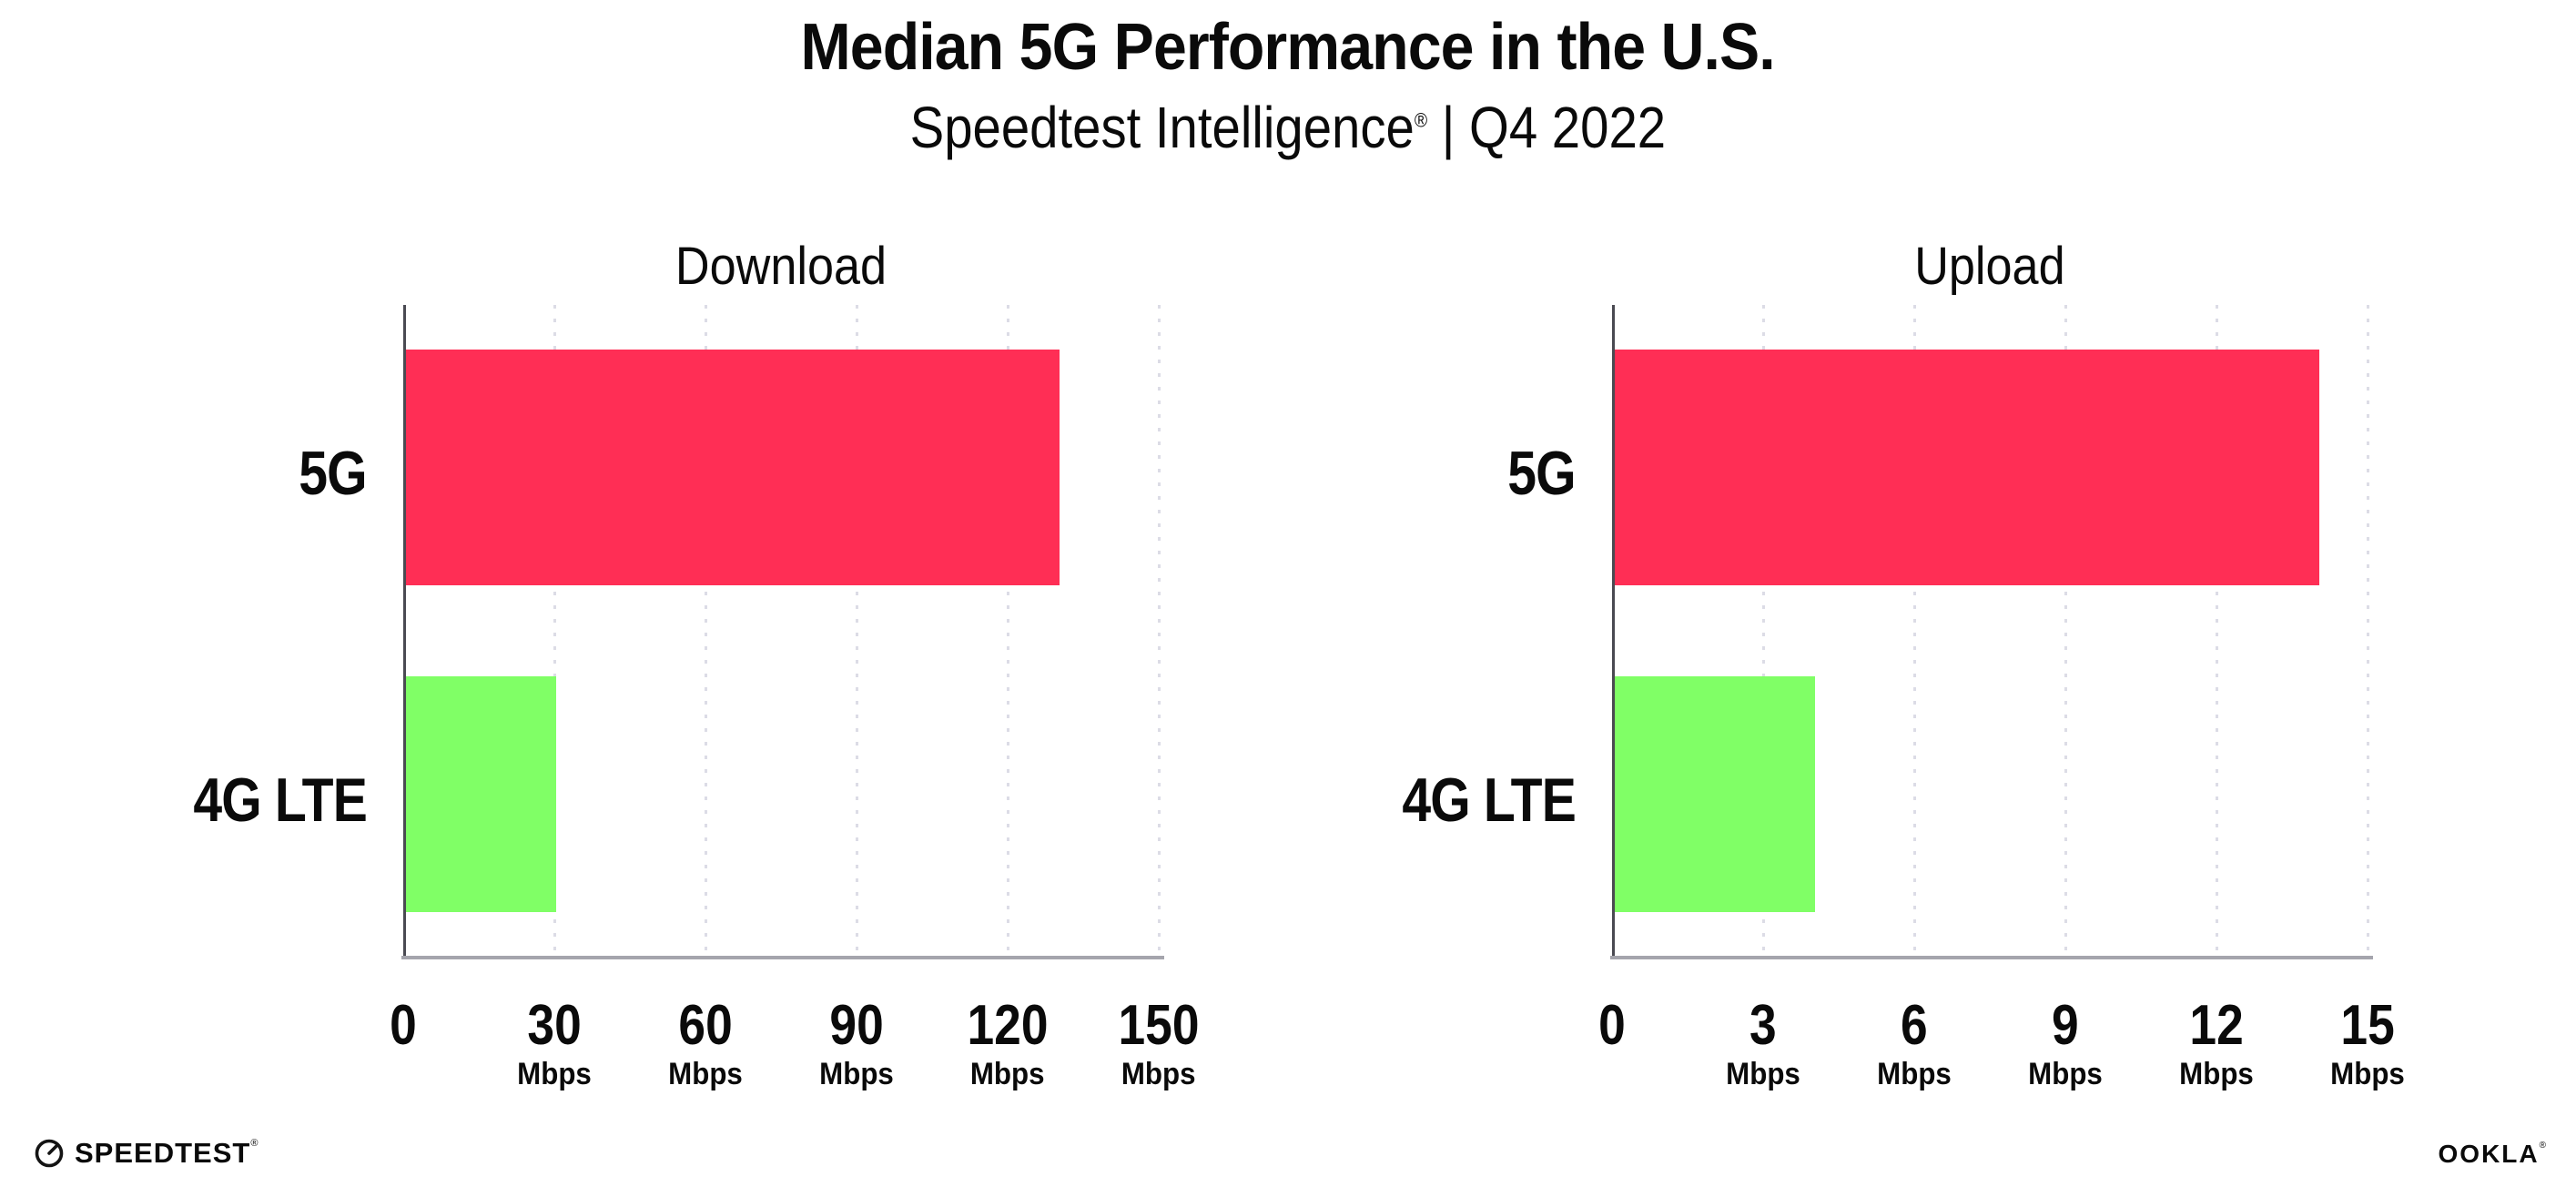 Image resolution: width=2576 pixels, height=1197 pixels. What do you see at coordinates (253, 473) in the screenshot?
I see `download-category-label-5g: 5G` at bounding box center [253, 473].